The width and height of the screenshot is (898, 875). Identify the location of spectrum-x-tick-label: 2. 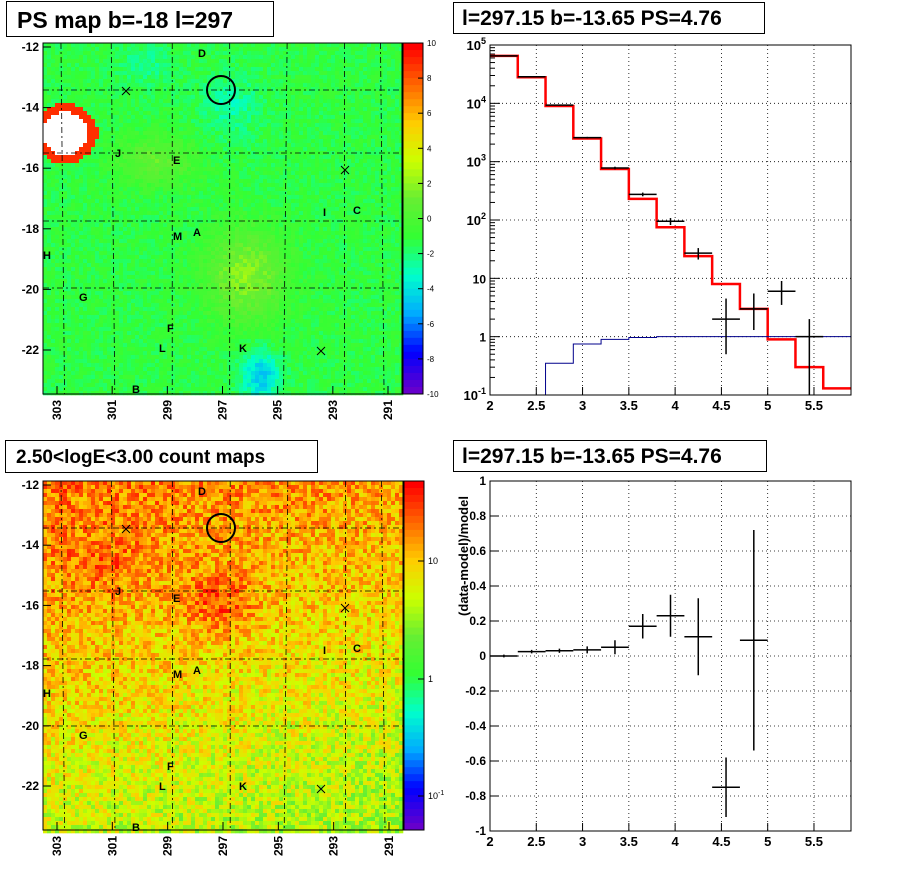
(489, 405).